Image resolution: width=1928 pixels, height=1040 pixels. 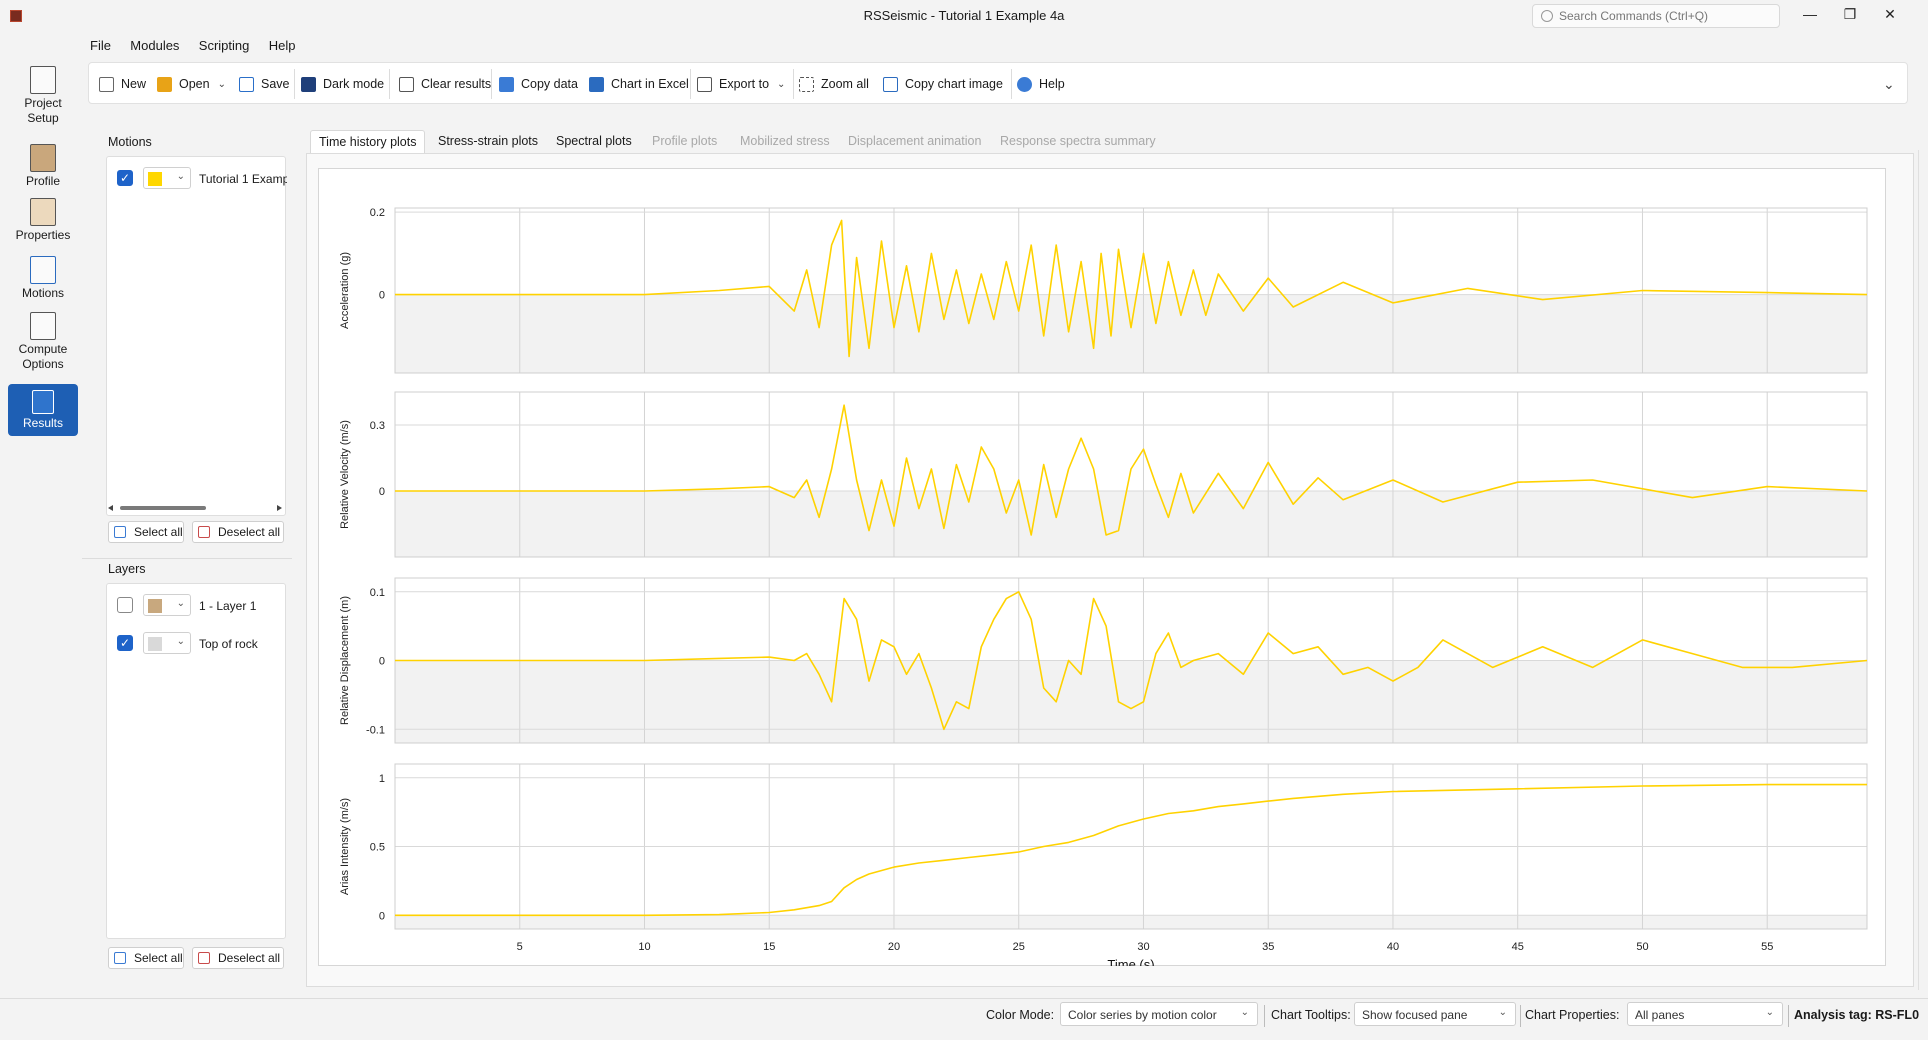 I want to click on y-tick-label: 0, so click(x=382, y=916).